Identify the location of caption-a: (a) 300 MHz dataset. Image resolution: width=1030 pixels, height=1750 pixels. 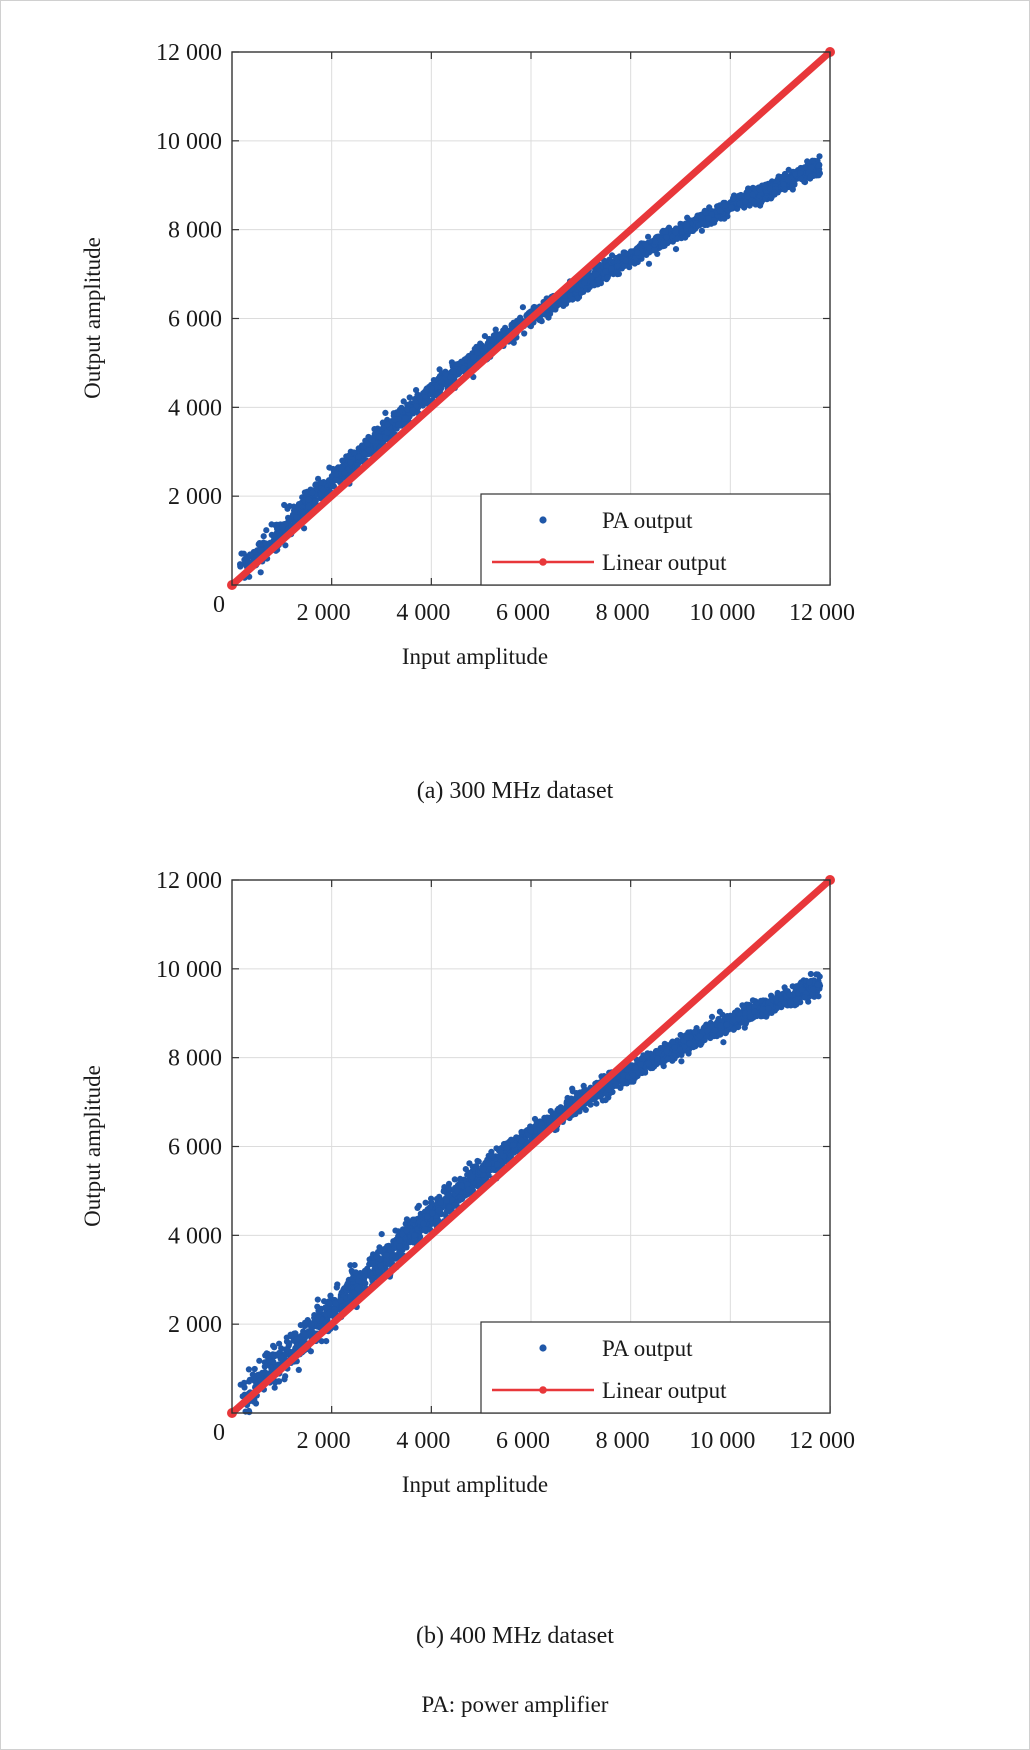
(515, 791).